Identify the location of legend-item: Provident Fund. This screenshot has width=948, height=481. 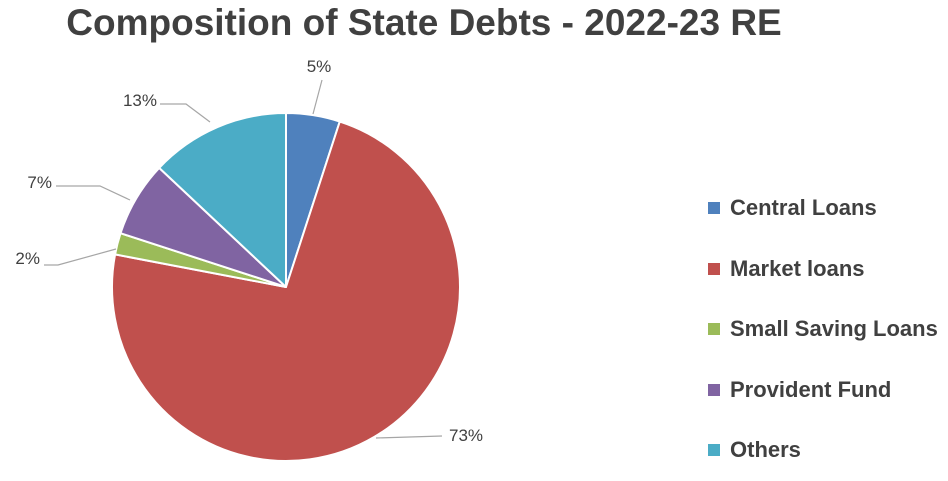
(823, 390).